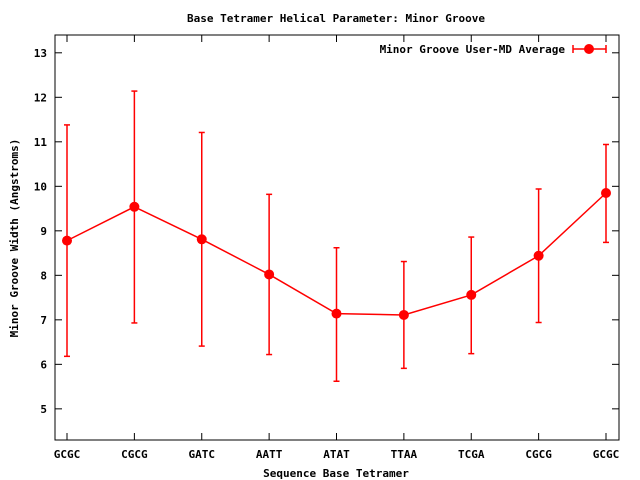 This screenshot has height=480, width=640. What do you see at coordinates (589, 49) in the screenshot?
I see `legend-marker` at bounding box center [589, 49].